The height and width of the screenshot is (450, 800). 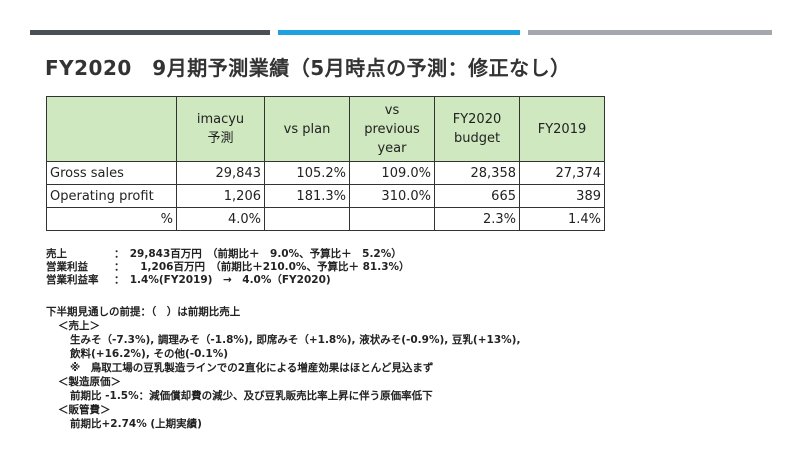 I want to click on header-bar-dark, so click(x=150, y=32).